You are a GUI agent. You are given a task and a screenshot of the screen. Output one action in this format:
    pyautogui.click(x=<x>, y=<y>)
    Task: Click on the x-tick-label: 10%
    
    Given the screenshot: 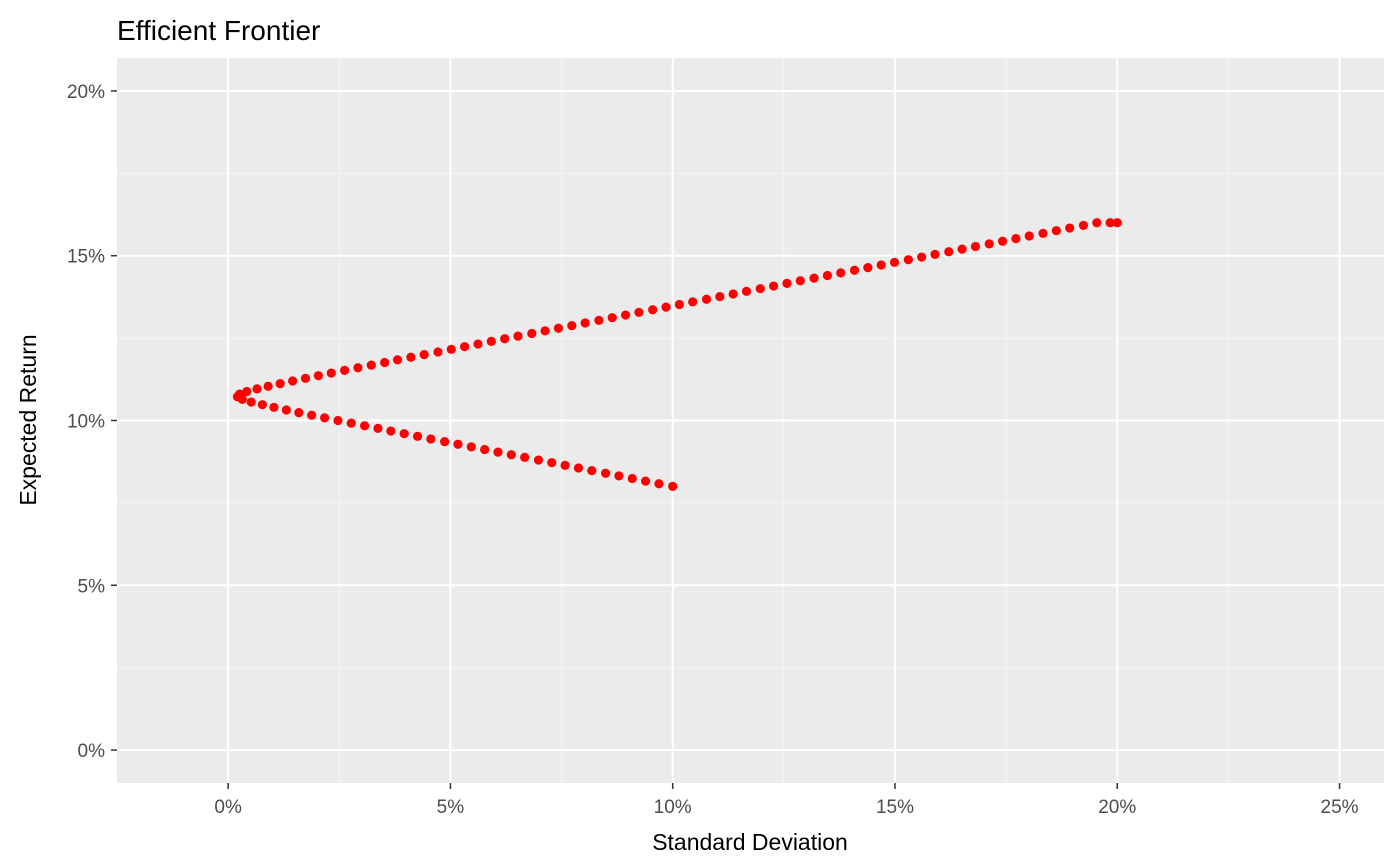 What is the action you would take?
    pyautogui.click(x=673, y=807)
    